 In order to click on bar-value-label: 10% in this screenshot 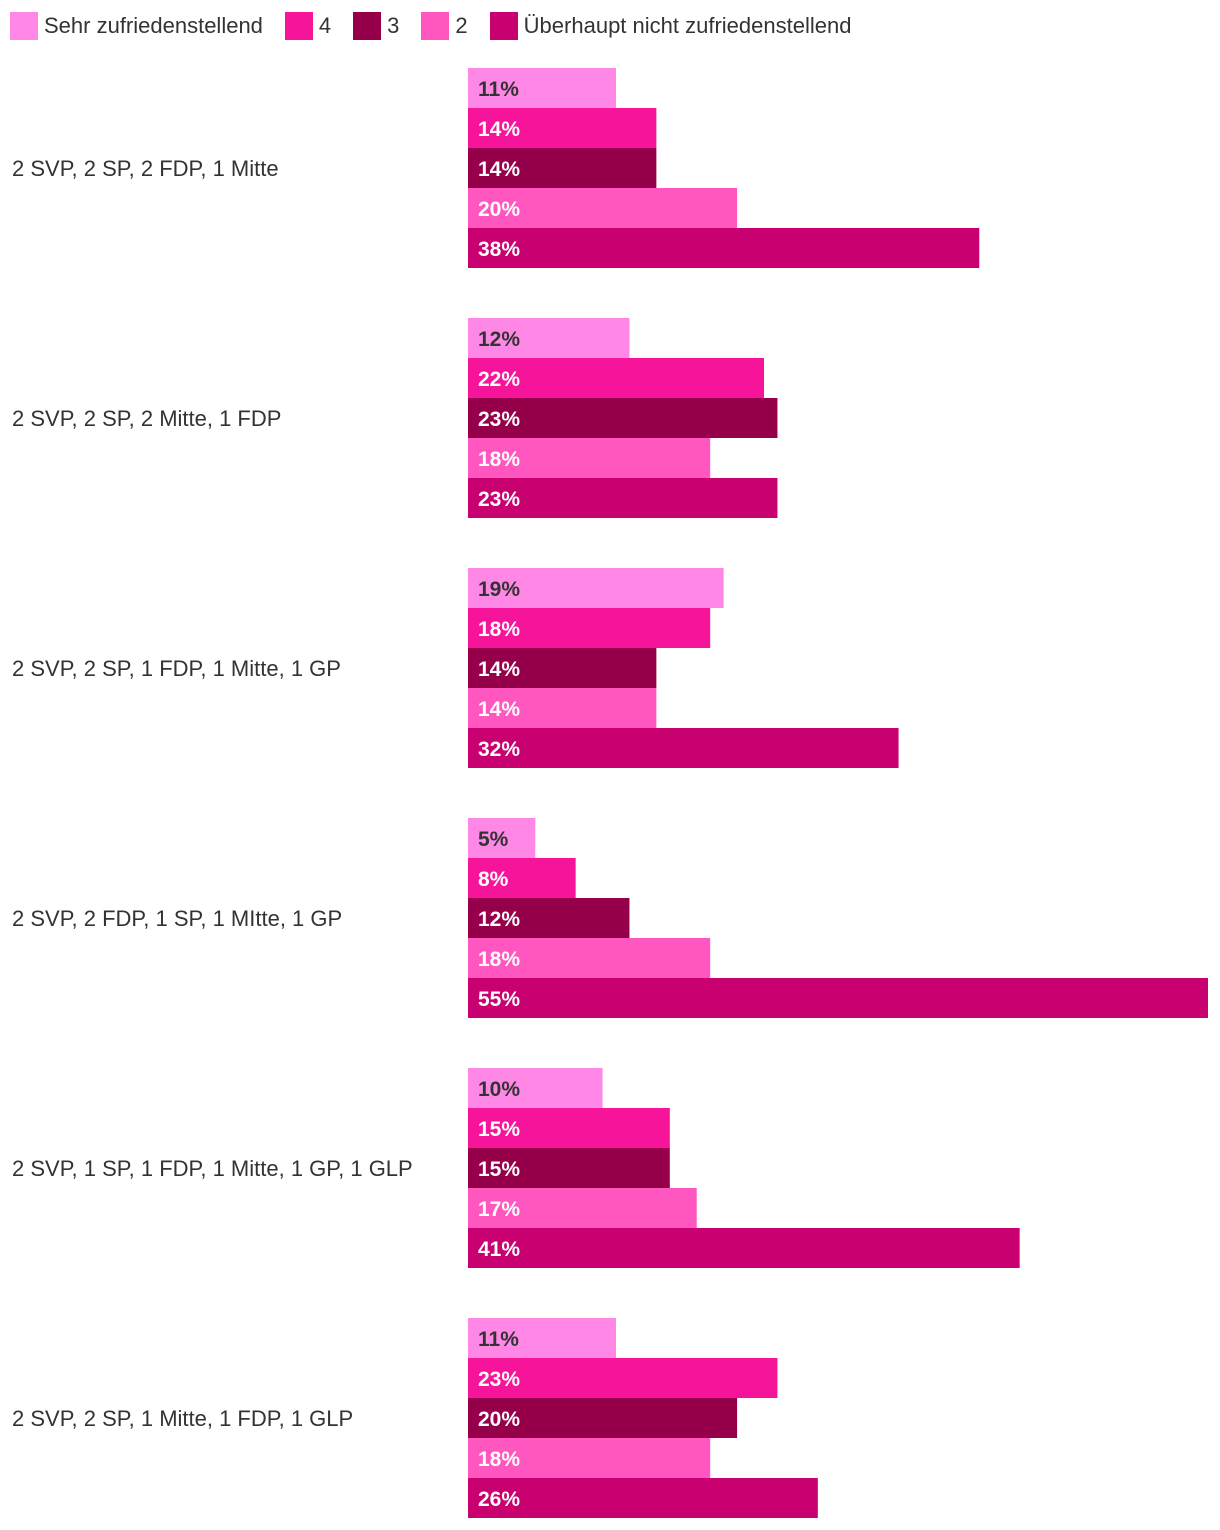, I will do `click(499, 1089)`.